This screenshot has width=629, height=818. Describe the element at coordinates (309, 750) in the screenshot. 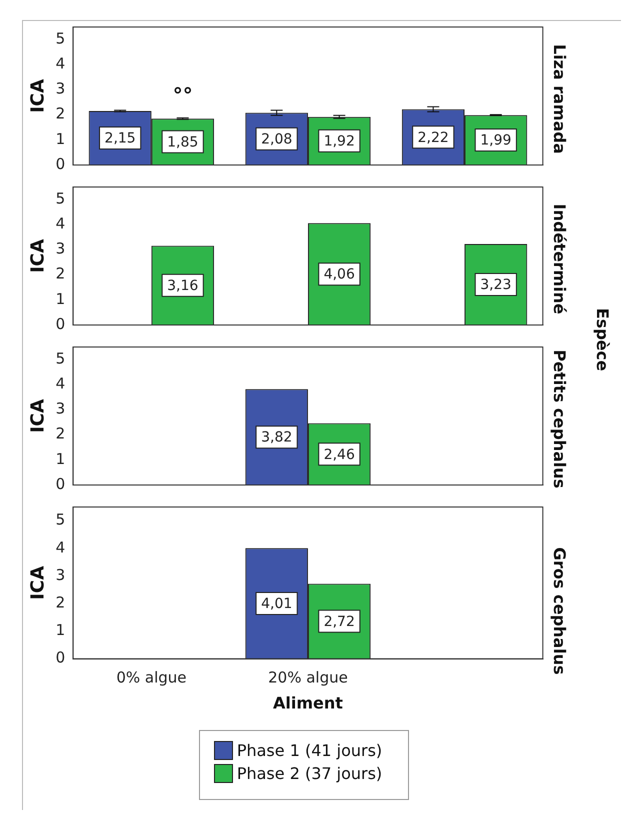

I see `legend-label: Phase 1 (41 jours)` at that location.